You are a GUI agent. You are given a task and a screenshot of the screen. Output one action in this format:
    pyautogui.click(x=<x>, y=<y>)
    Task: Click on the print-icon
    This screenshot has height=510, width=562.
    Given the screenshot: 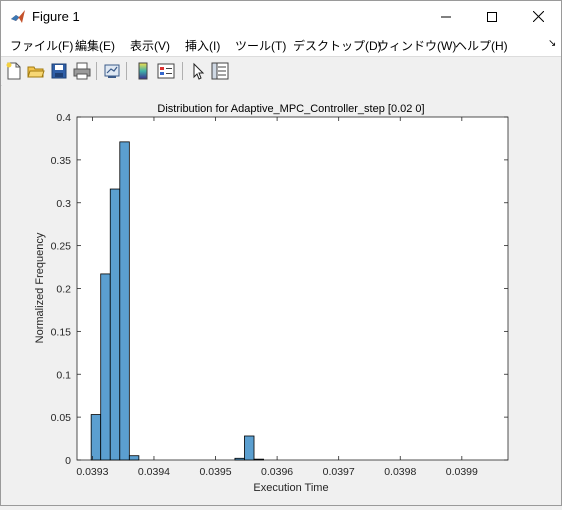 What is the action you would take?
    pyautogui.click(x=82, y=71)
    